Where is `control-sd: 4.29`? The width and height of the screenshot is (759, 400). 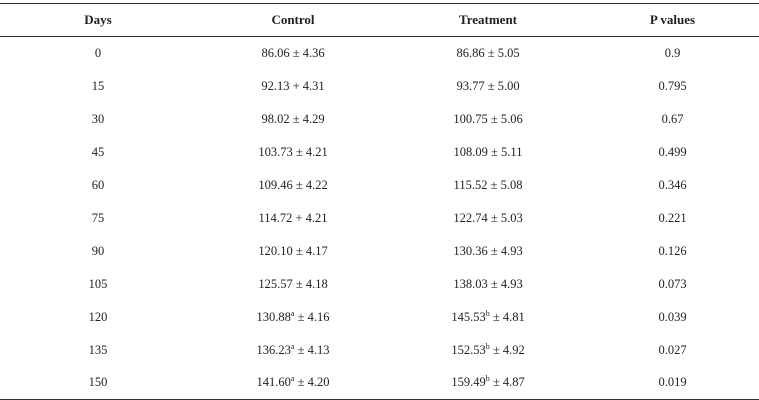 control-sd: 4.29 is located at coordinates (313, 118).